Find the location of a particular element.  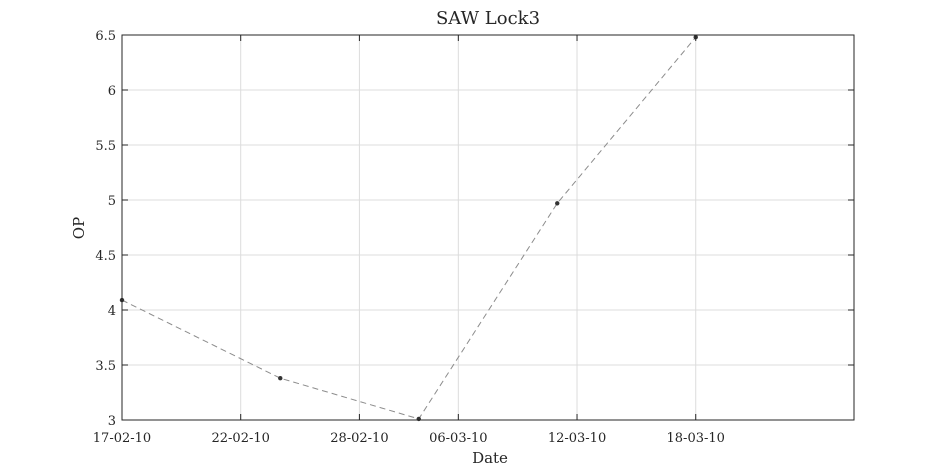

x-tick-label: 06-03-10 is located at coordinates (458, 438).